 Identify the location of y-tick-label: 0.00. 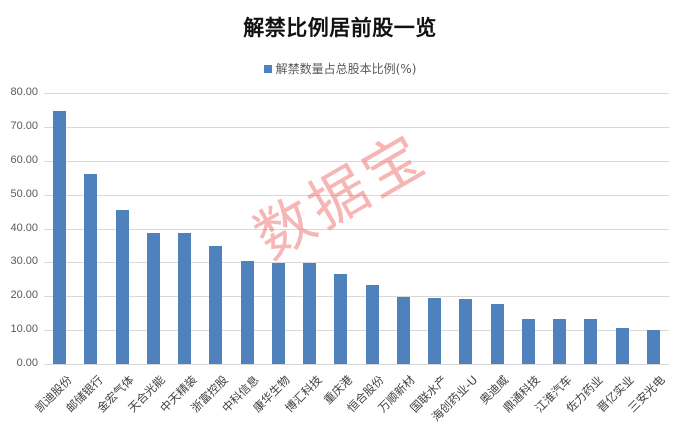
(27, 363).